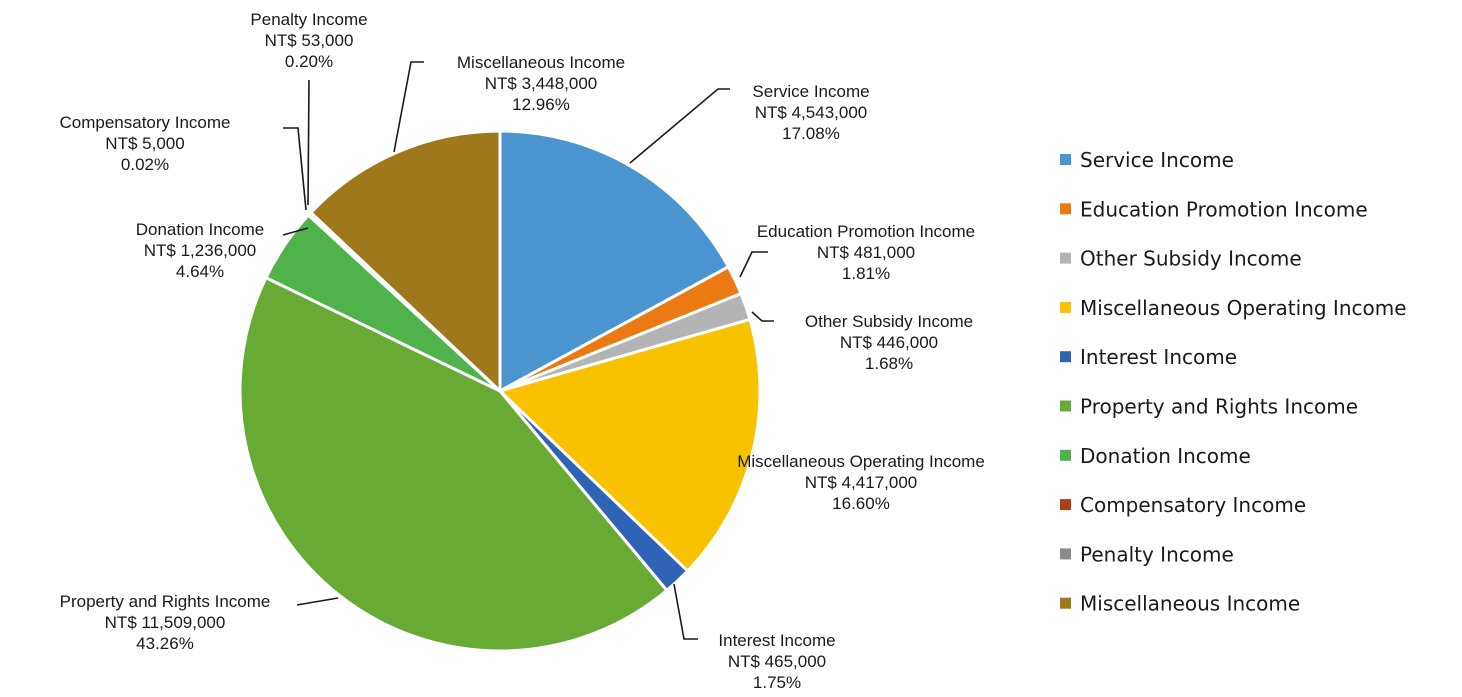  I want to click on legend-swatch-other-subsidy-income, so click(1065, 258).